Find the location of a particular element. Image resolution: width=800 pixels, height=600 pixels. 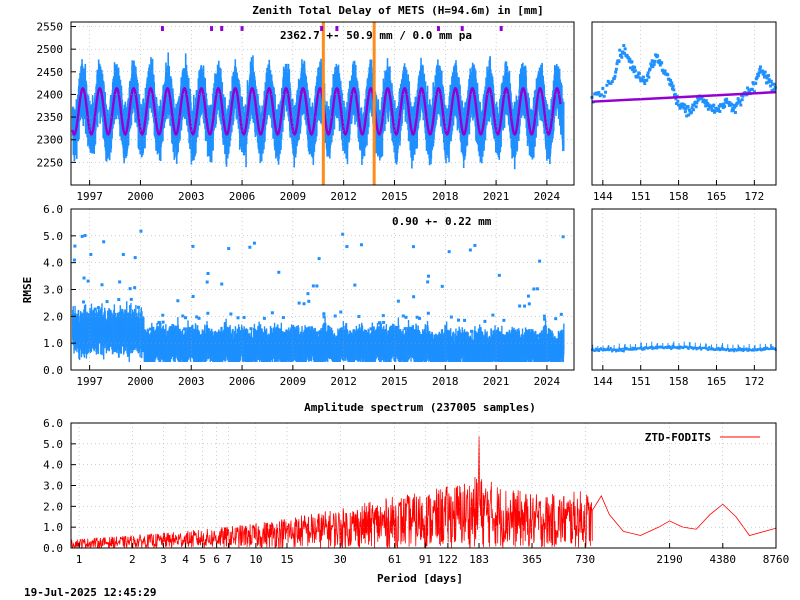

y-tick-label: 2550 is located at coordinates (50, 27).